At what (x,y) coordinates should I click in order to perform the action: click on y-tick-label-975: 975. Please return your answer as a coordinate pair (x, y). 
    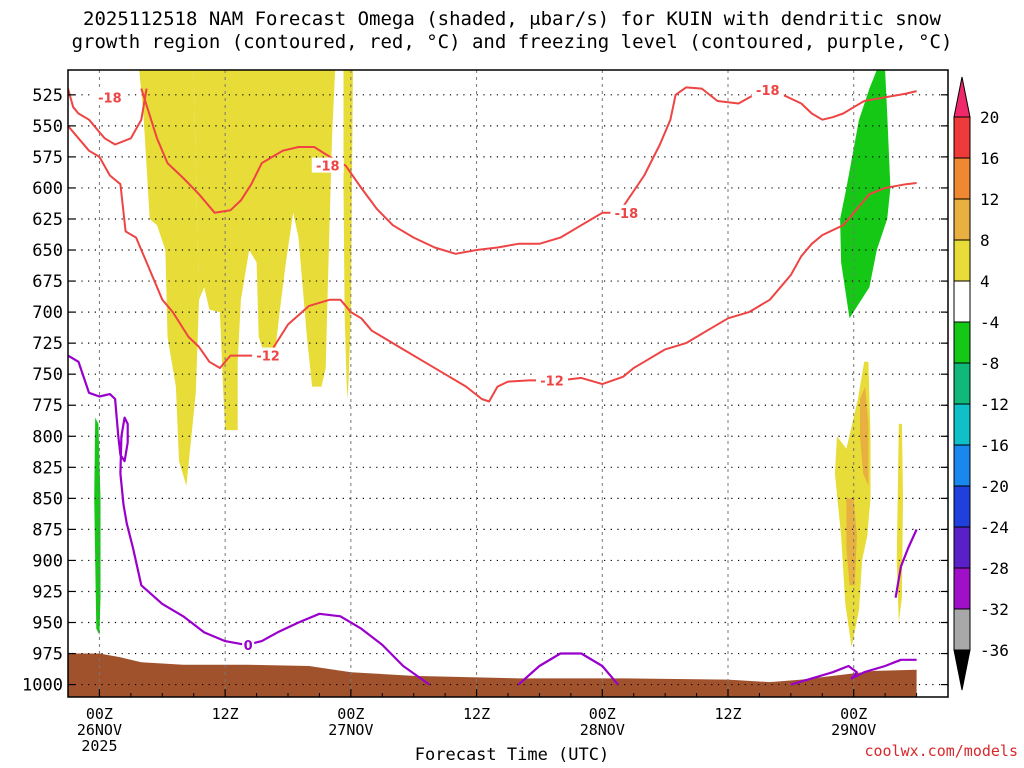
    Looking at the image, I should click on (47, 655).